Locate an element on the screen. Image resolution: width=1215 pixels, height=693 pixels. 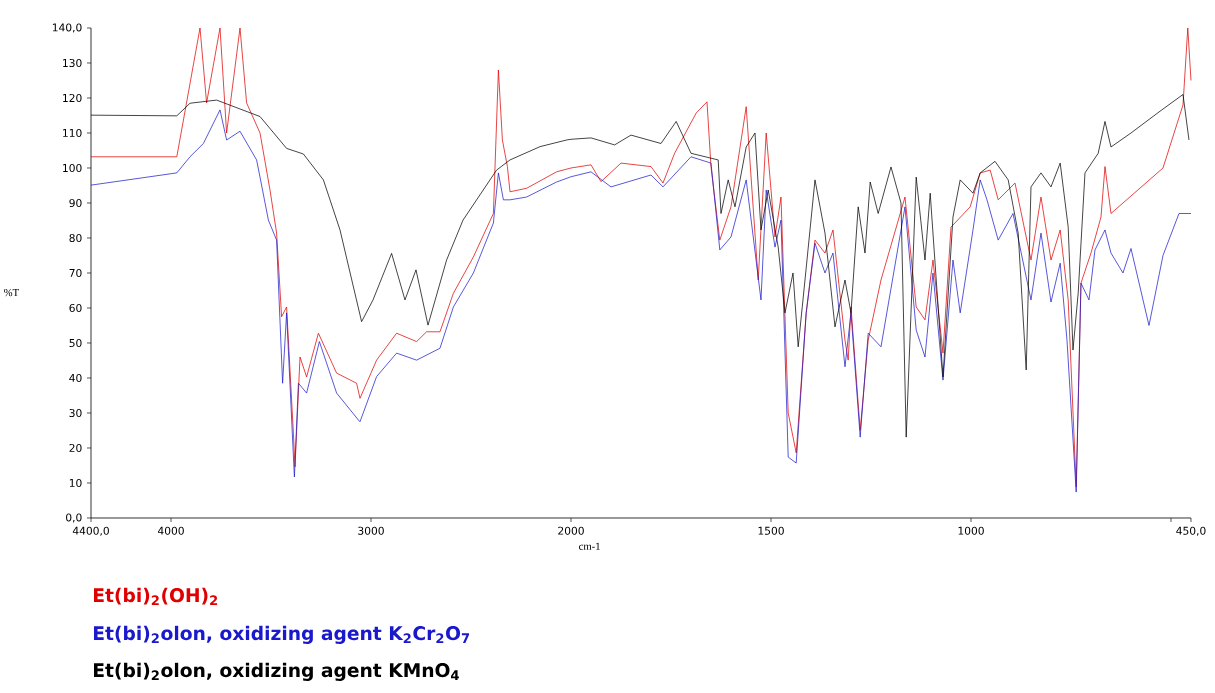
x-tick-label: 1500 is located at coordinates (771, 530).